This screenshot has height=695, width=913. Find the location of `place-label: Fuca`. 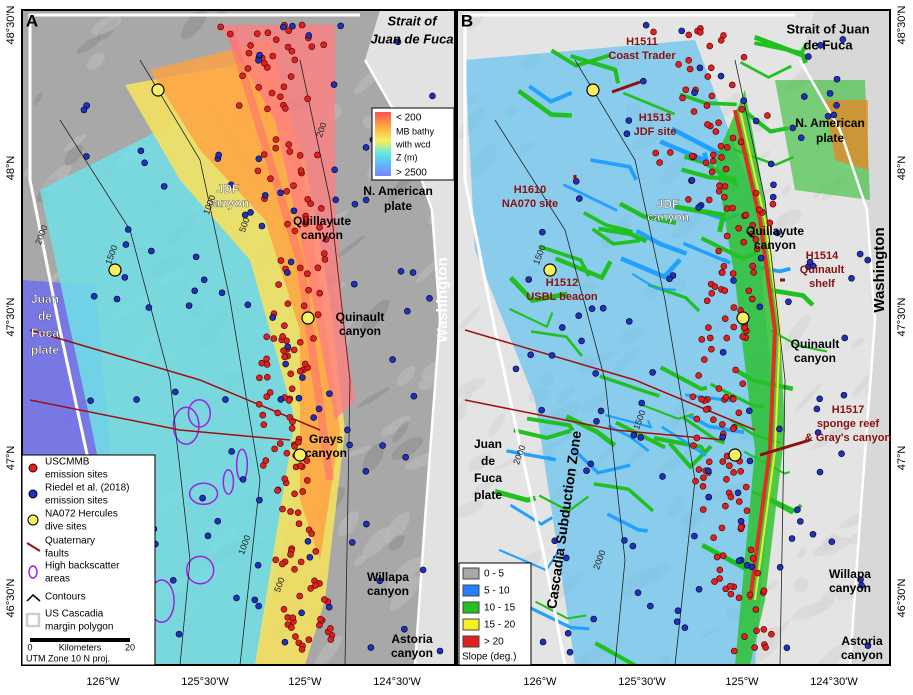

place-label: Fuca is located at coordinates (488, 478).